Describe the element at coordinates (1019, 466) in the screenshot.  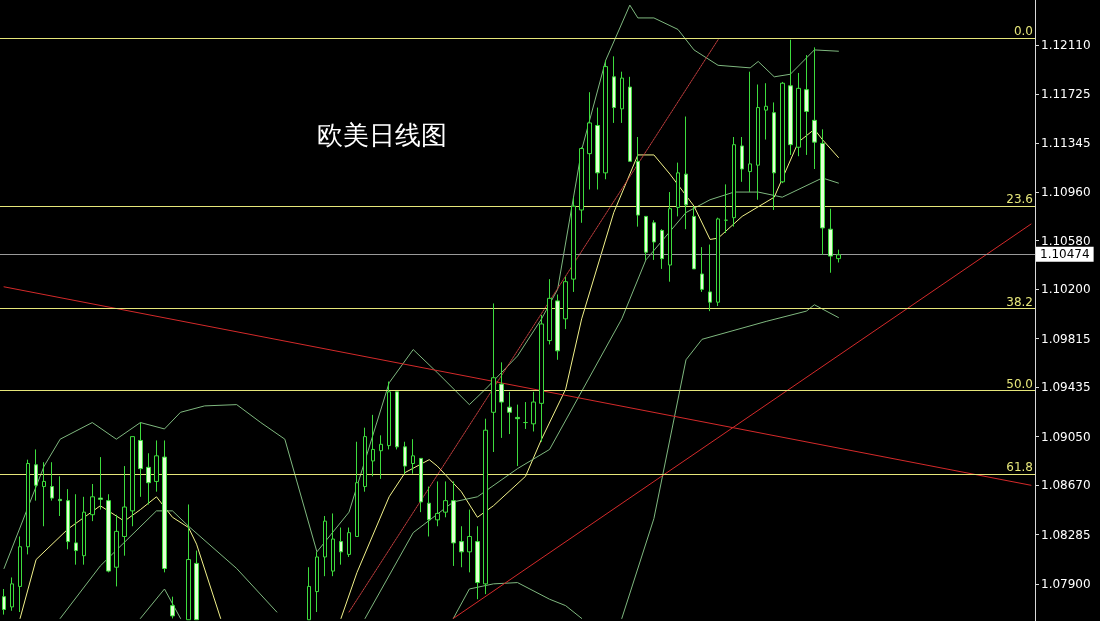
I see `annotation: 61.8` at that location.